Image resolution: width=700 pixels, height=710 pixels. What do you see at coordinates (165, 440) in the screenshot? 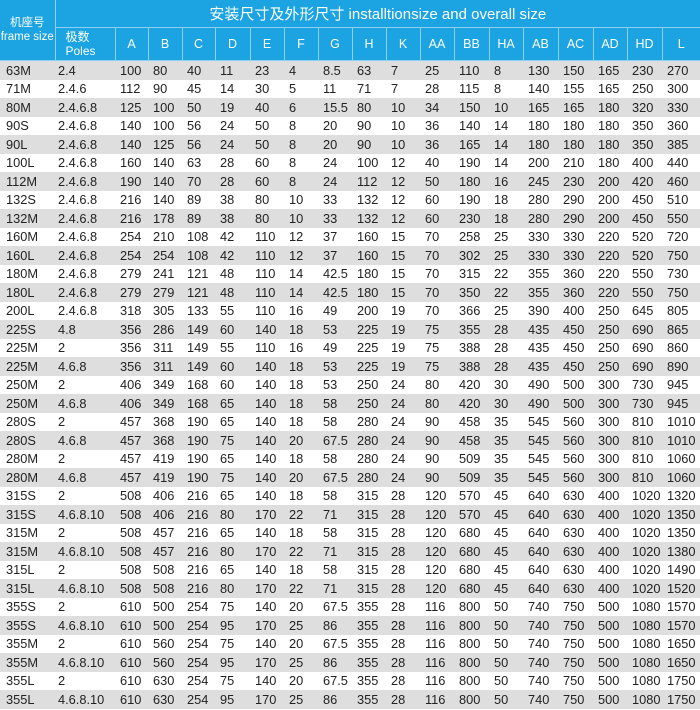
I see `dim-cell-b: 368` at bounding box center [165, 440].